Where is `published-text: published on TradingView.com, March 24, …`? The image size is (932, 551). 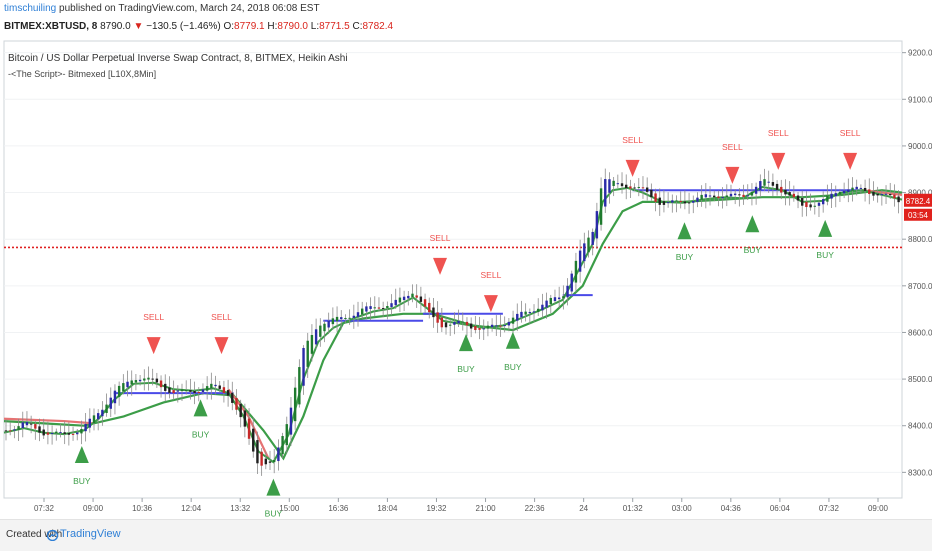 published-text: published on TradingView.com, March 24, … is located at coordinates (189, 8).